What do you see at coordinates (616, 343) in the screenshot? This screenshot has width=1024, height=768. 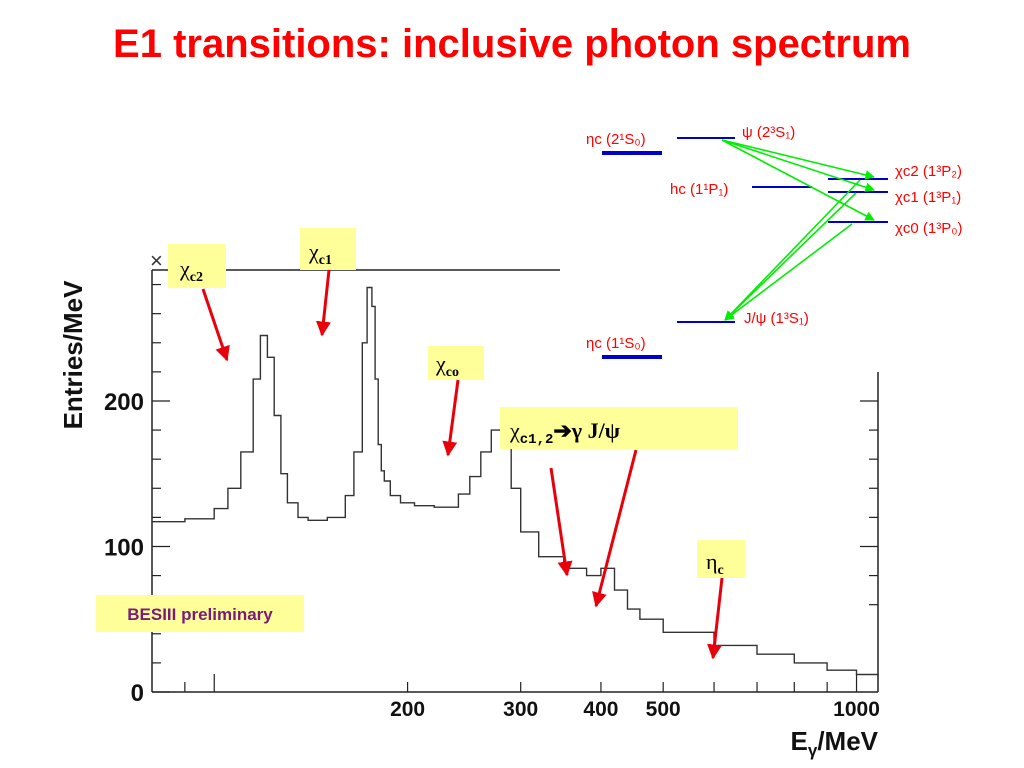 I see `label-etac-1s: ηc (1¹S₀)` at bounding box center [616, 343].